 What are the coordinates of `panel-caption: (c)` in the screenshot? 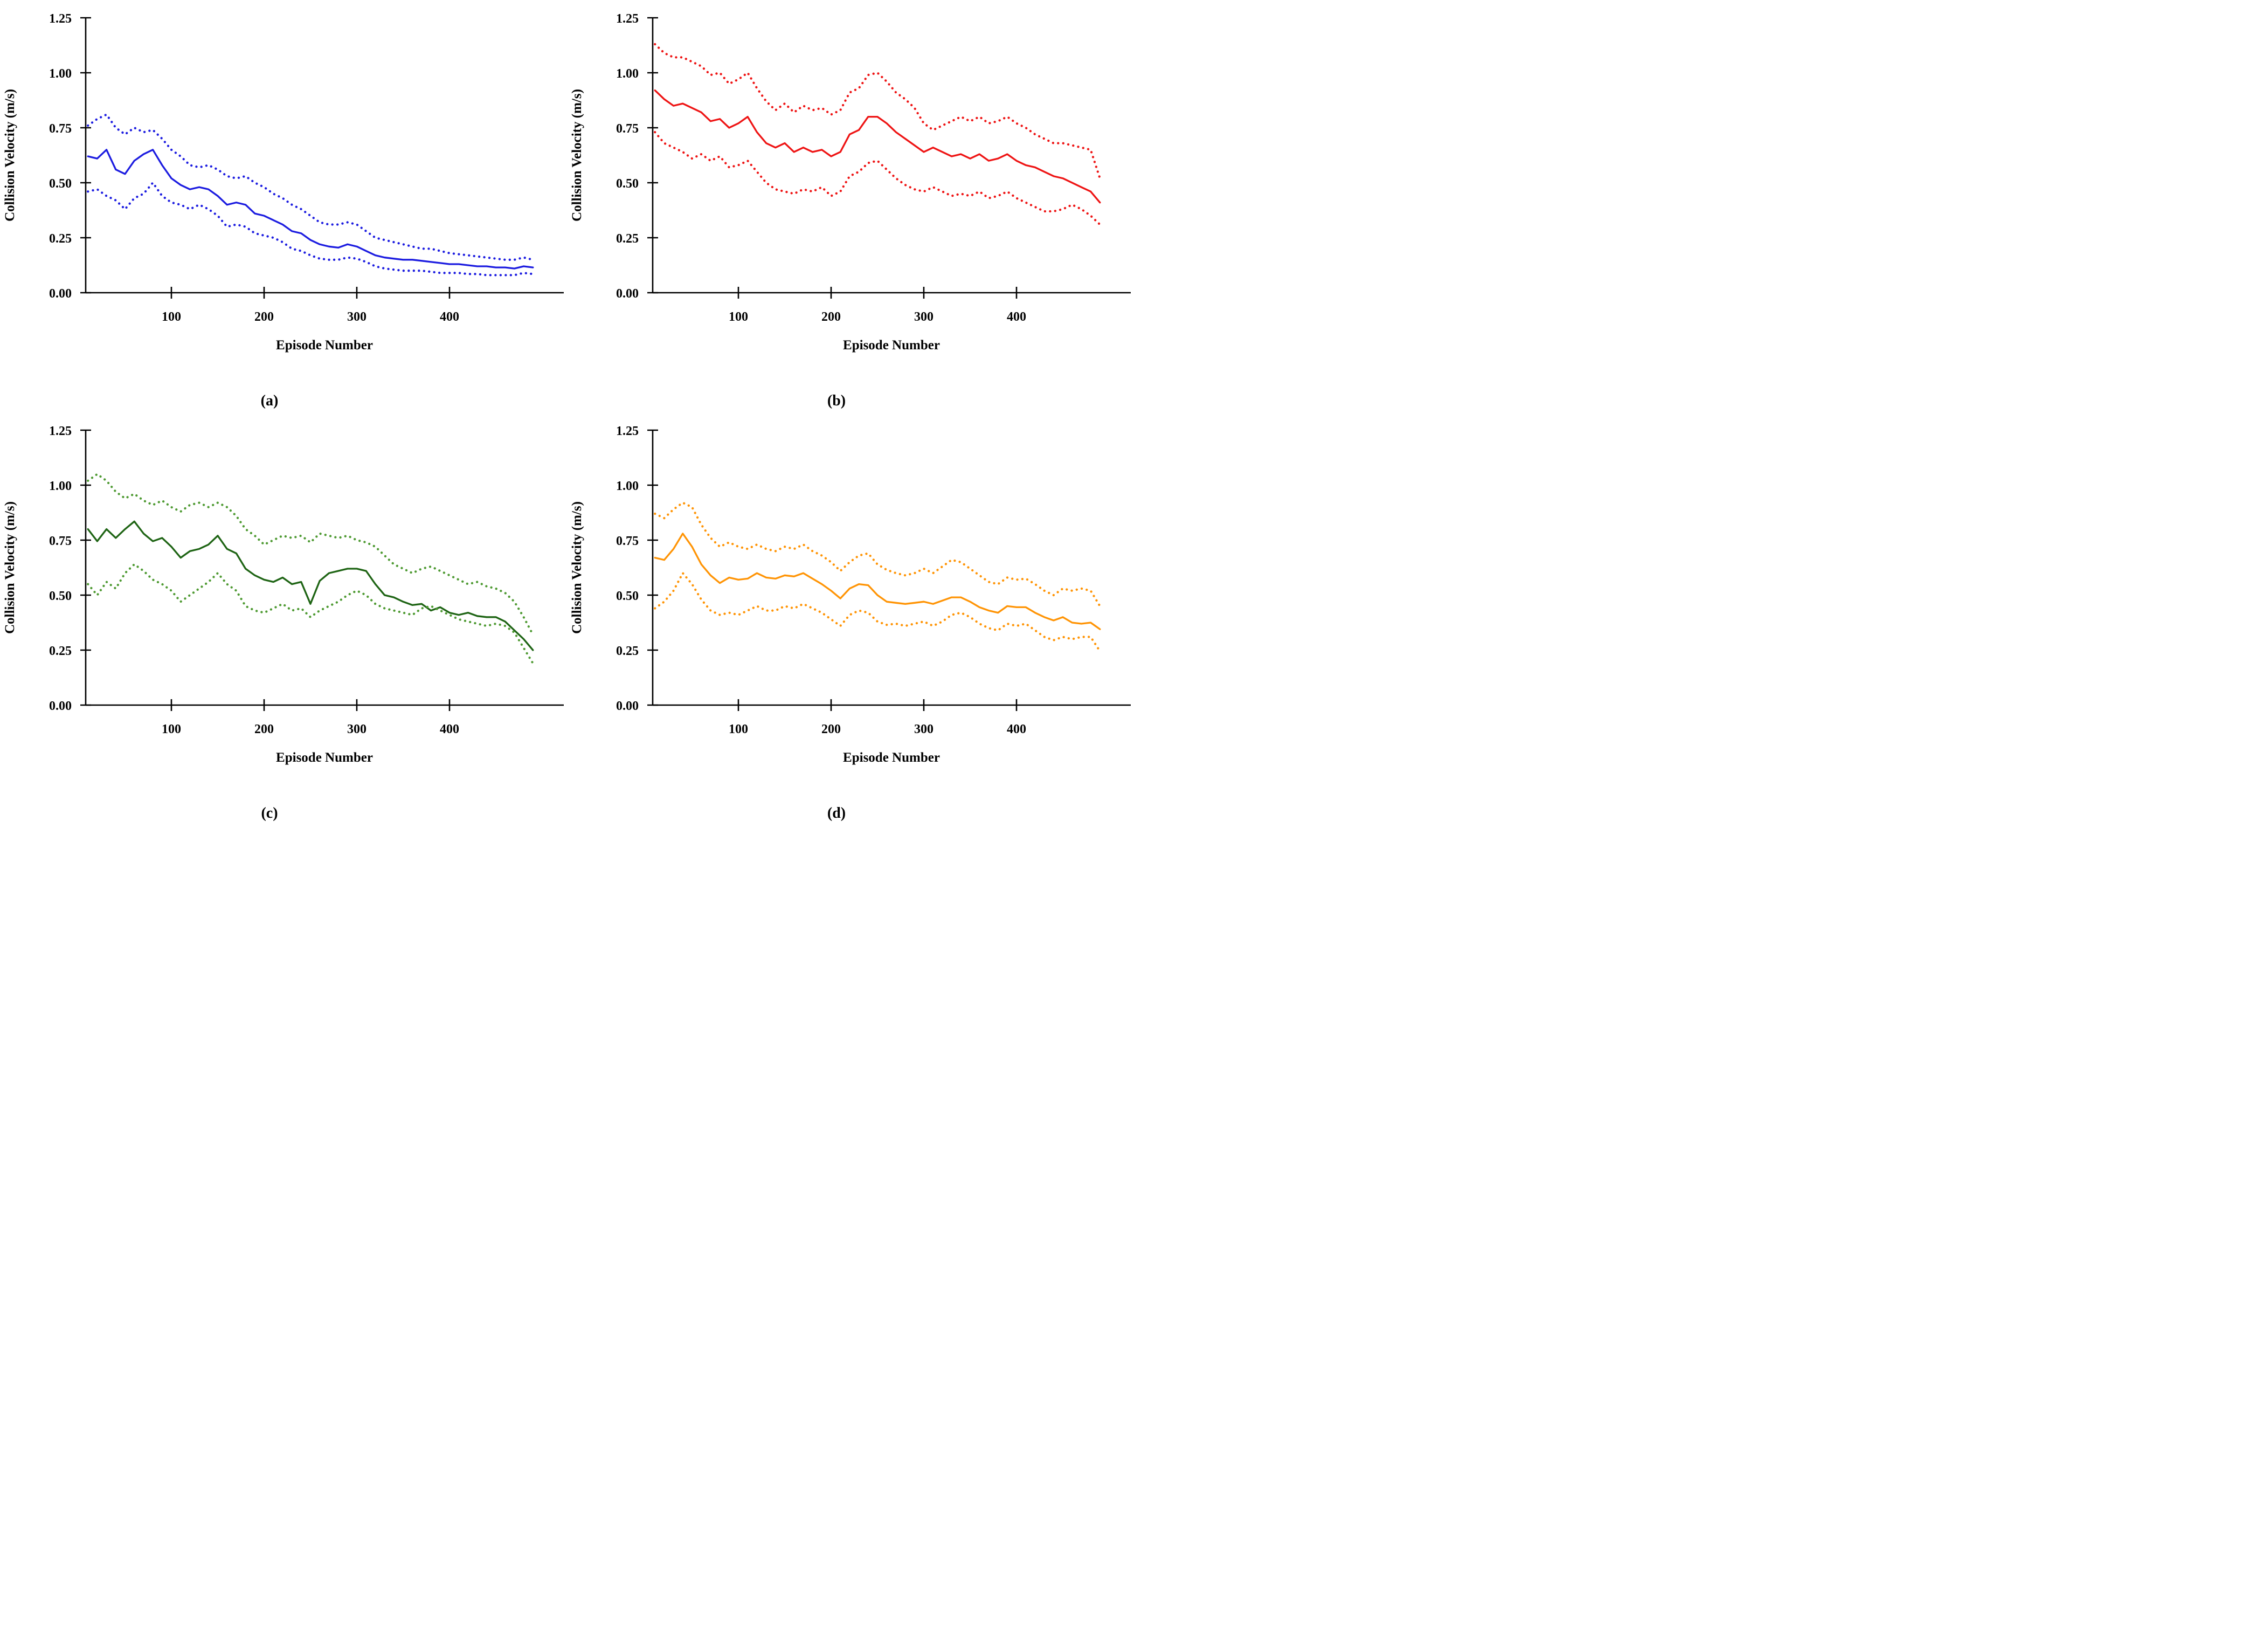 It's located at (269, 813).